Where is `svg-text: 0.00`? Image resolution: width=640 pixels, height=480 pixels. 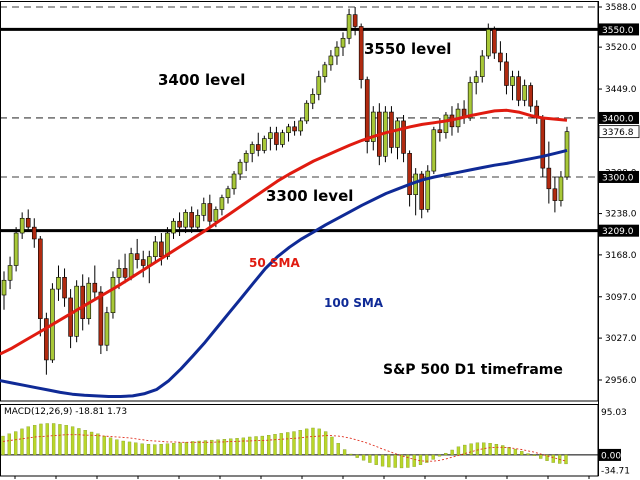 svg-text: 0.00 is located at coordinates (611, 456).